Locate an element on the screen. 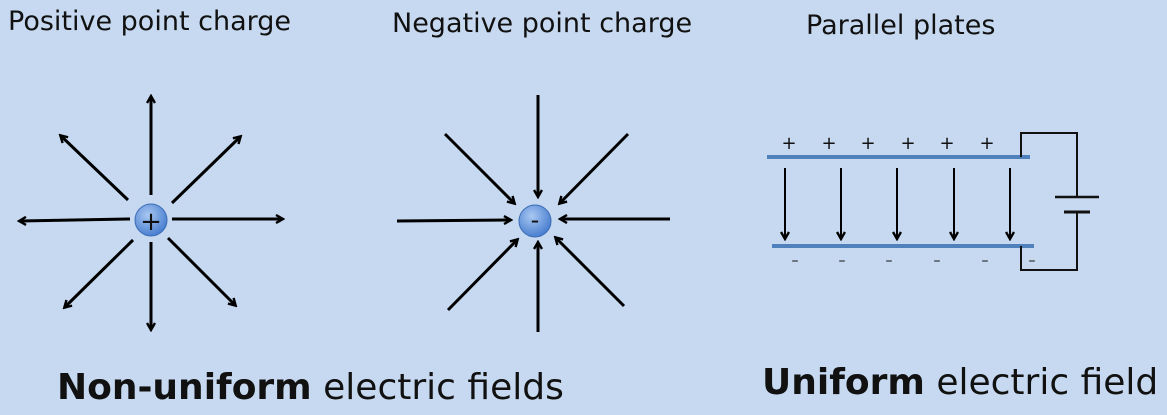 This screenshot has width=1167, height=415. field-arrow-from-left is located at coordinates (453, 220).